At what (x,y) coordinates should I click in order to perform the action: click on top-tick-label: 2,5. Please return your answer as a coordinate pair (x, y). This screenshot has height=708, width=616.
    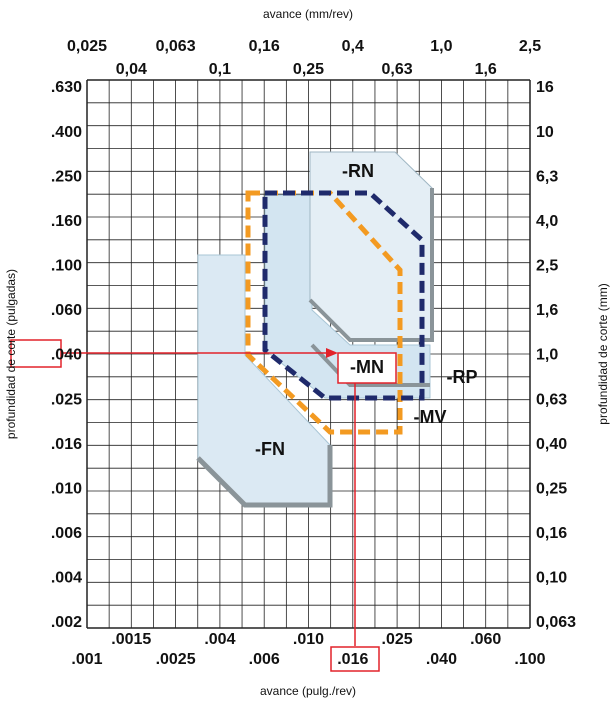
    Looking at the image, I should click on (530, 46).